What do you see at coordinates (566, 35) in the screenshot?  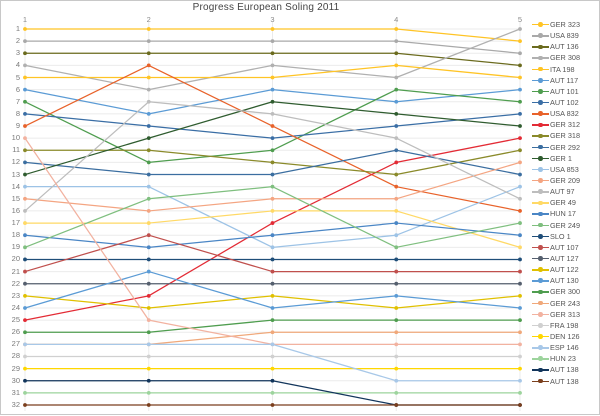 I see `legend-item: USA 839` at bounding box center [566, 35].